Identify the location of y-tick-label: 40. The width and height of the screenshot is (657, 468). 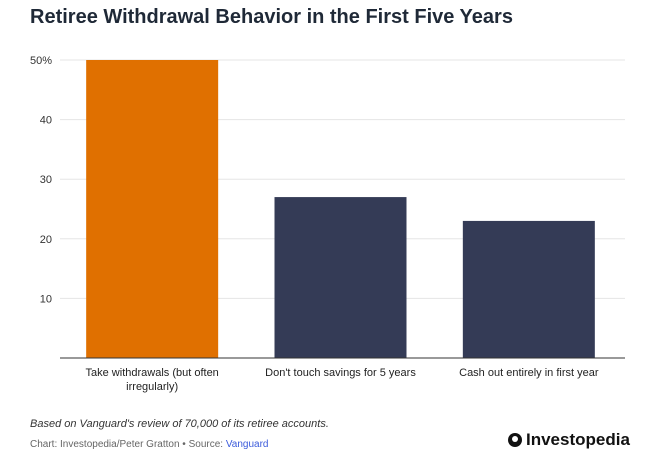
(46, 121).